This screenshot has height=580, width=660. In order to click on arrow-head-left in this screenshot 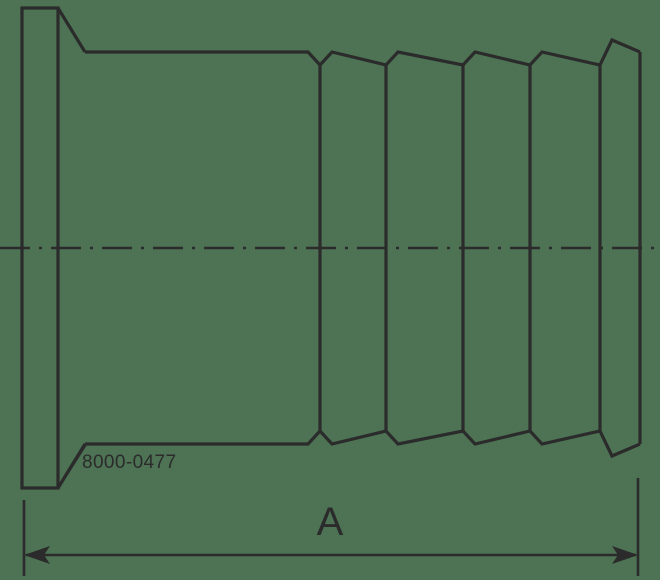, I will do `click(37, 555)`.